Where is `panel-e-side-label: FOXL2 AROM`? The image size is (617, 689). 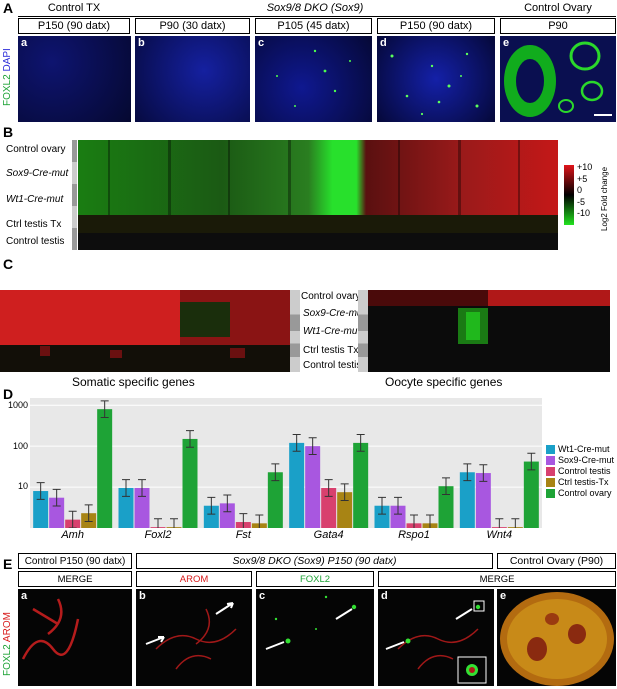 panel-e-side-label: FOXL2 AROM is located at coordinates (7, 644).